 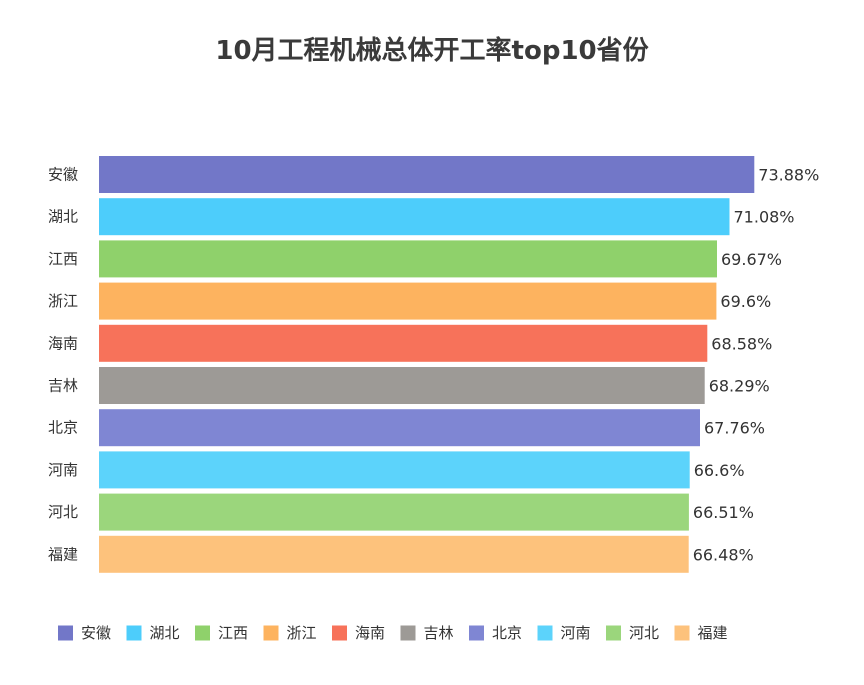 I want to click on value-label: 69.67%, so click(x=751, y=259).